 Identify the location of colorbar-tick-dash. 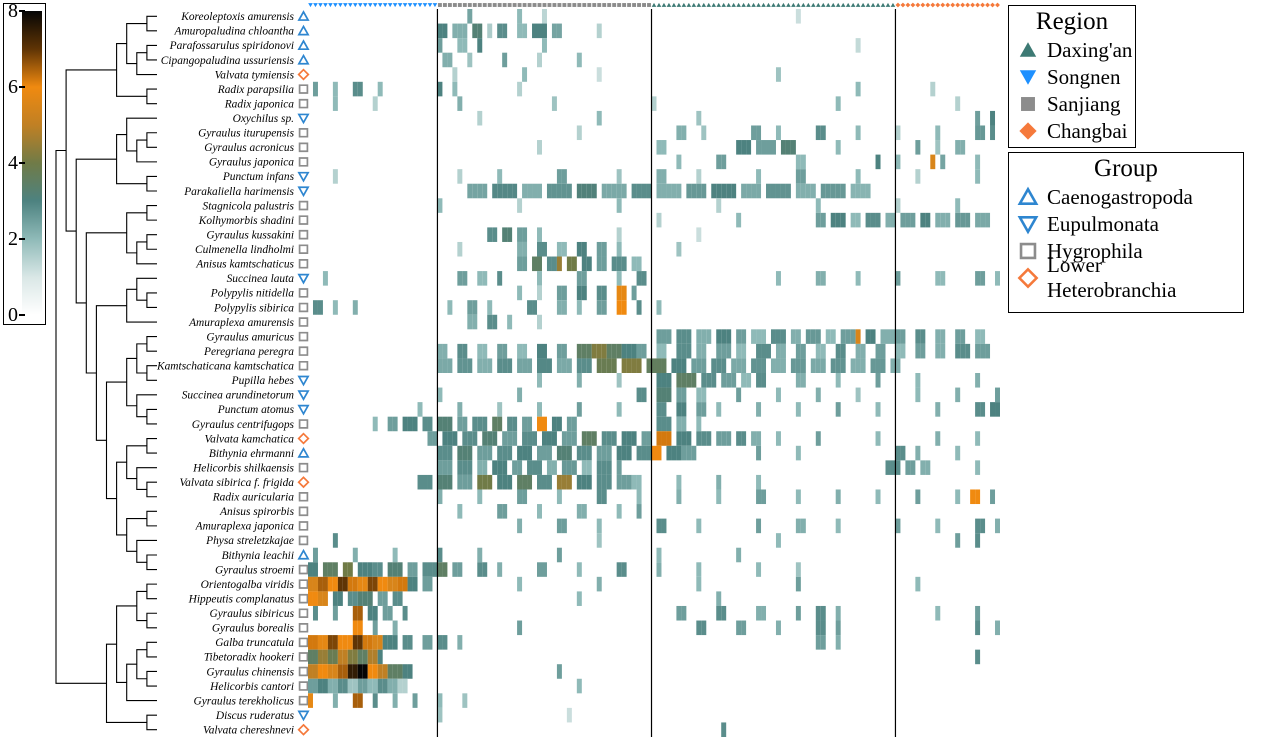
(22, 87).